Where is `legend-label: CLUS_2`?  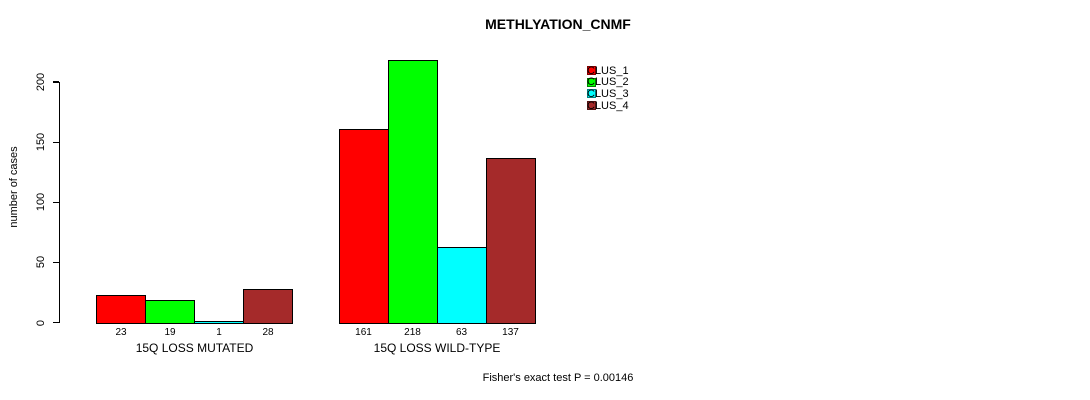
legend-label: CLUS_2 is located at coordinates (608, 82).